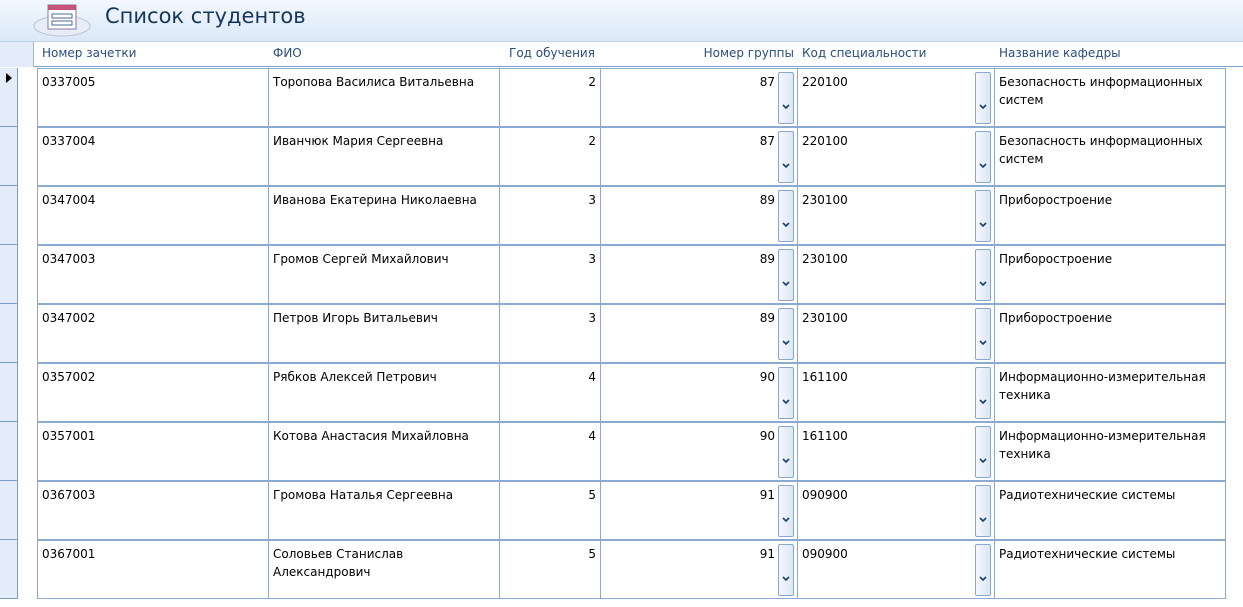 This screenshot has width=1243, height=607. I want to click on cell-group-value: 91, so click(767, 495).